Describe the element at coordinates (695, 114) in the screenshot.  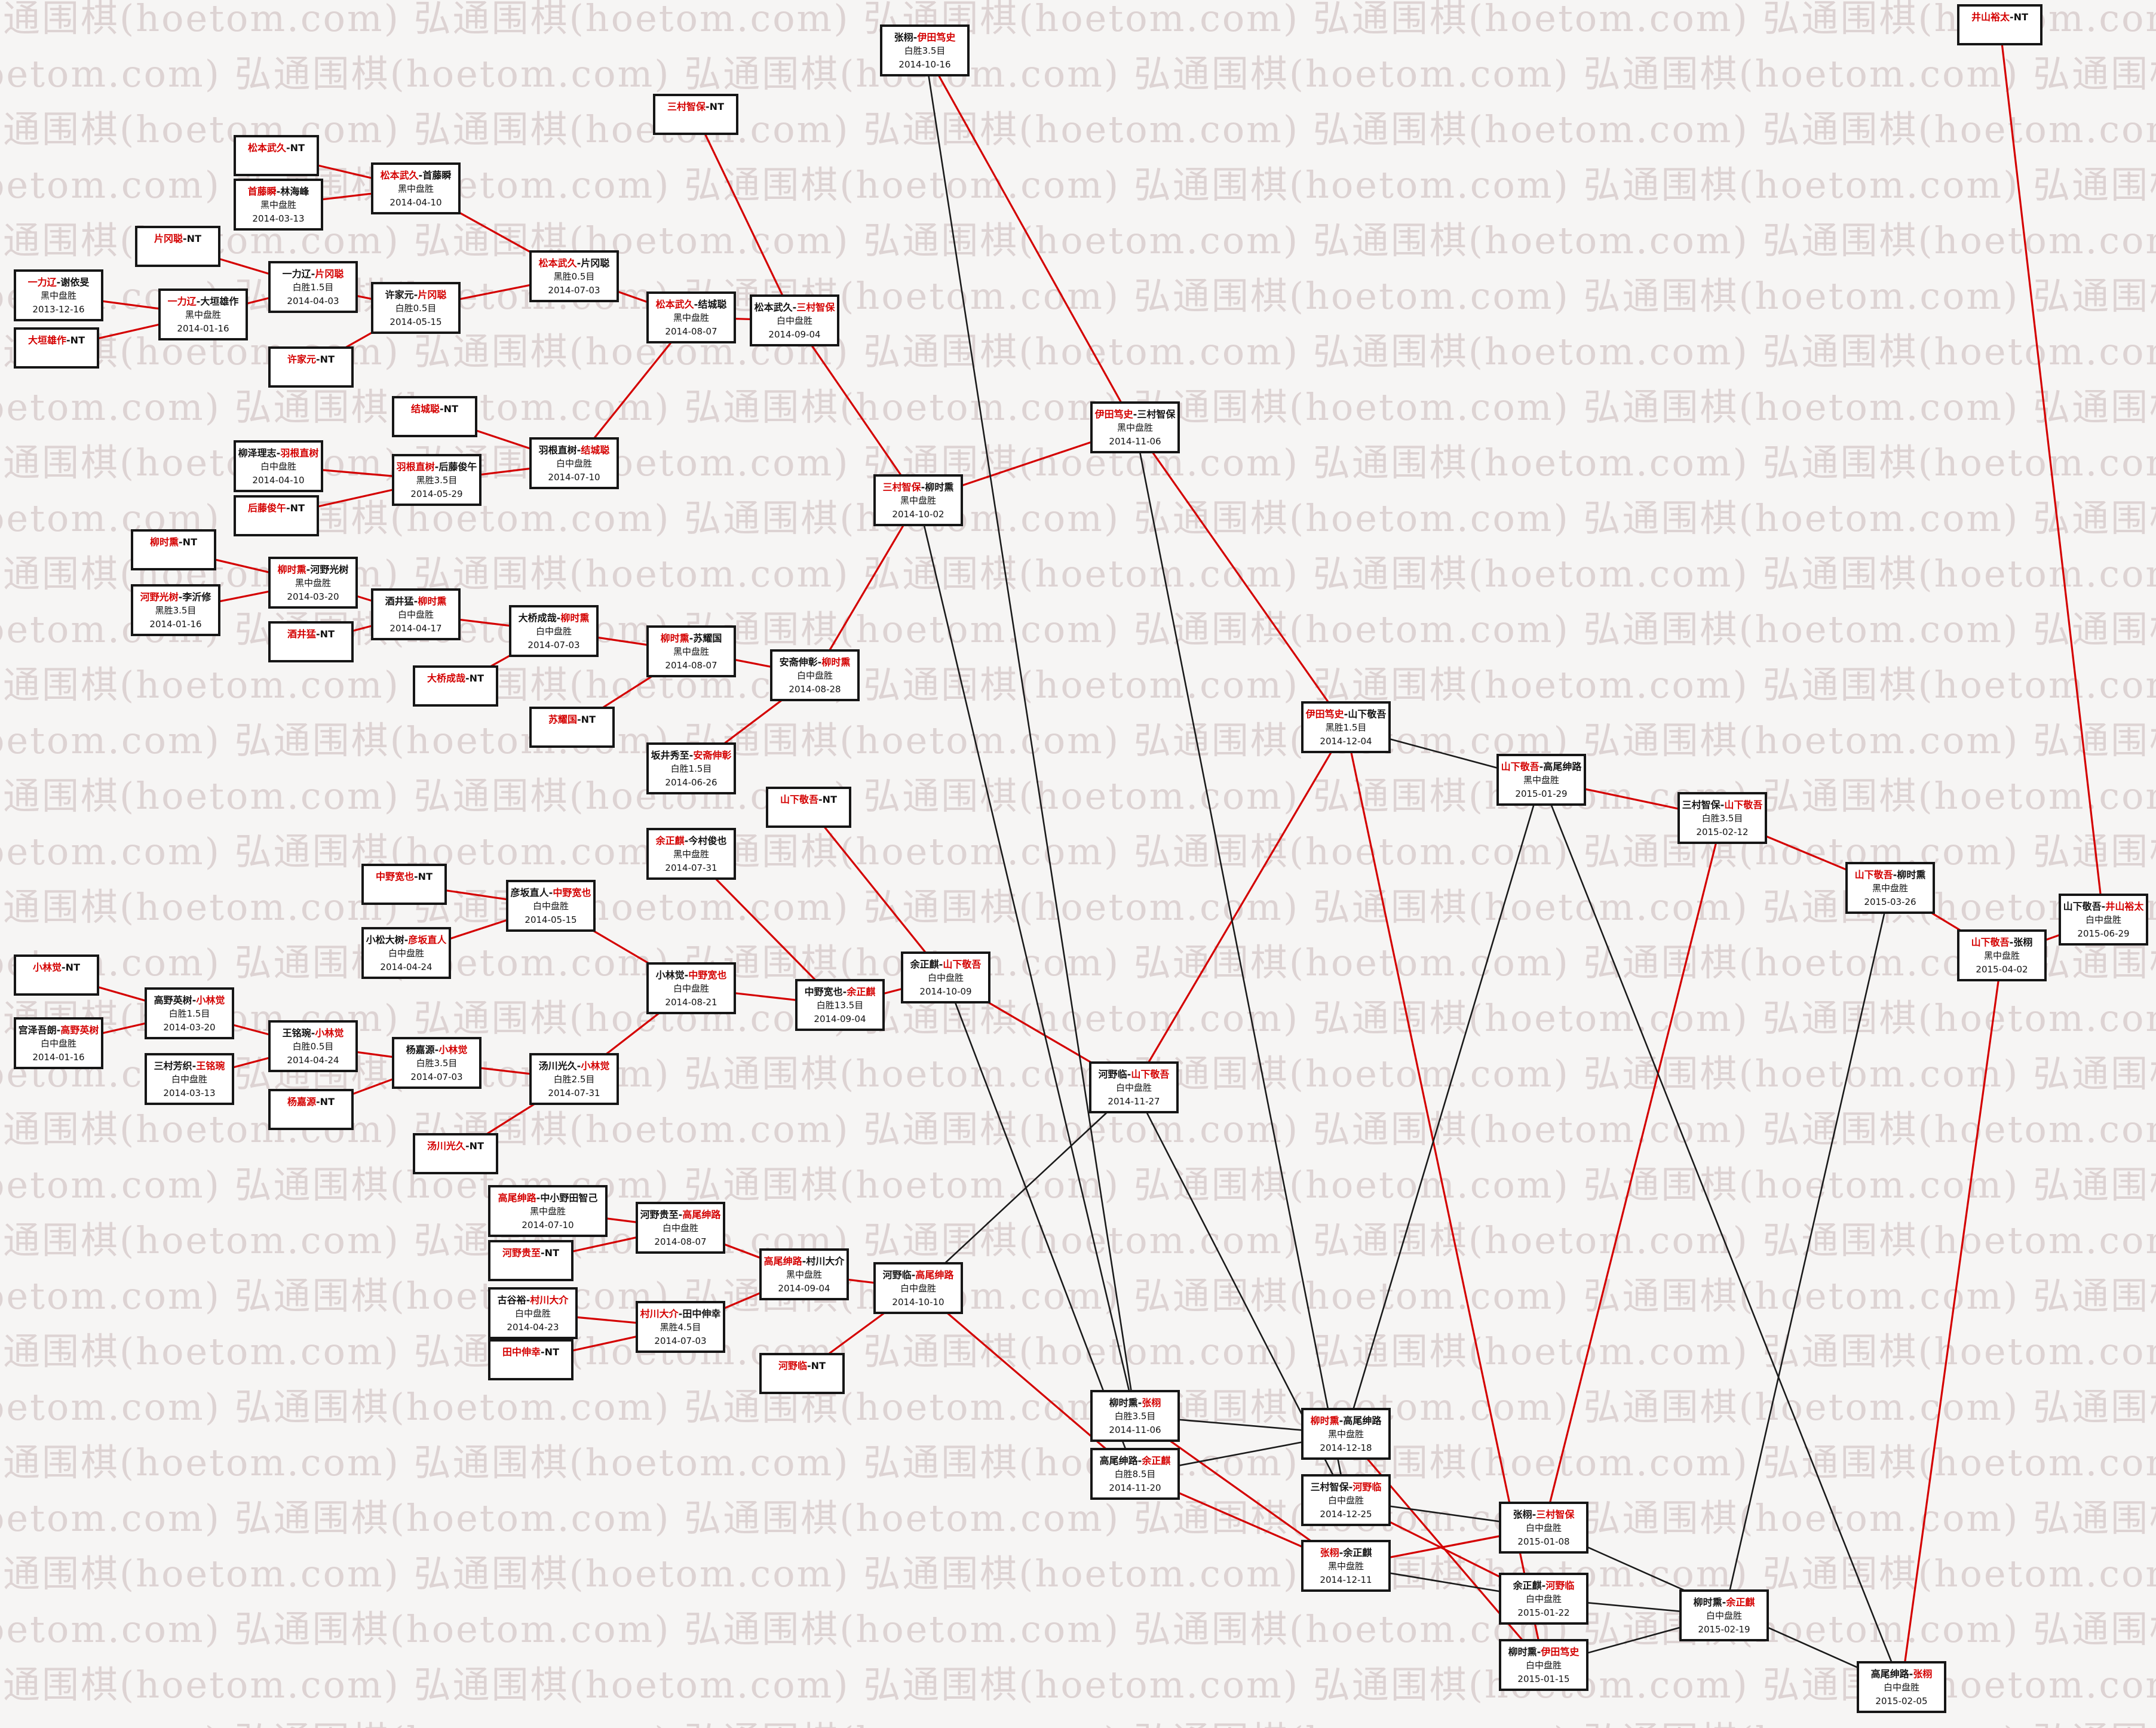
I see `match-box-mimura_nt: 三村智保-NT` at that location.